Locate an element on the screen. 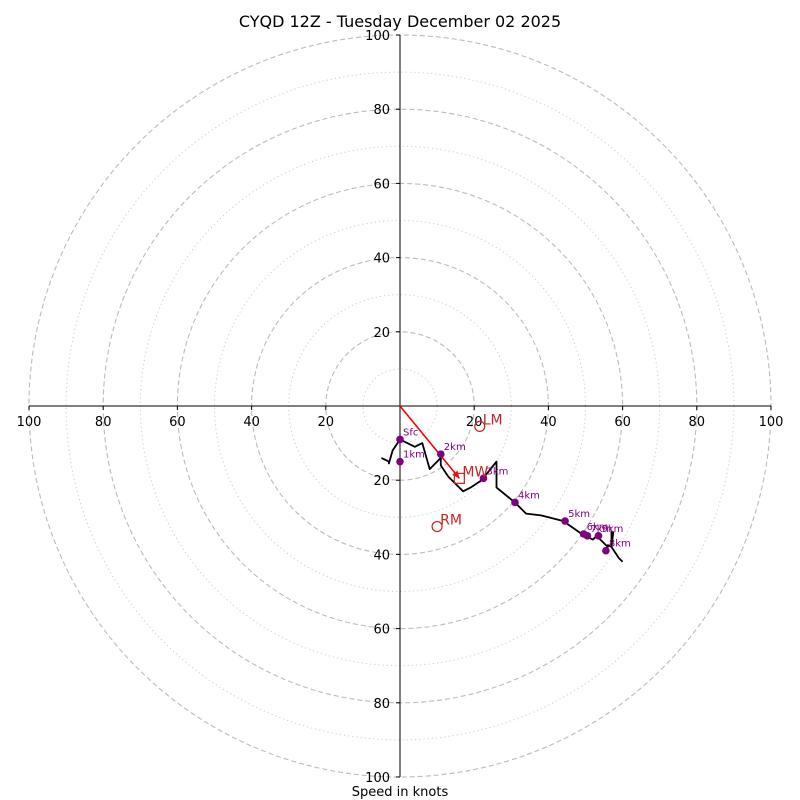 The height and width of the screenshot is (800, 800). height-label-Sfc: Sfc is located at coordinates (410, 432).